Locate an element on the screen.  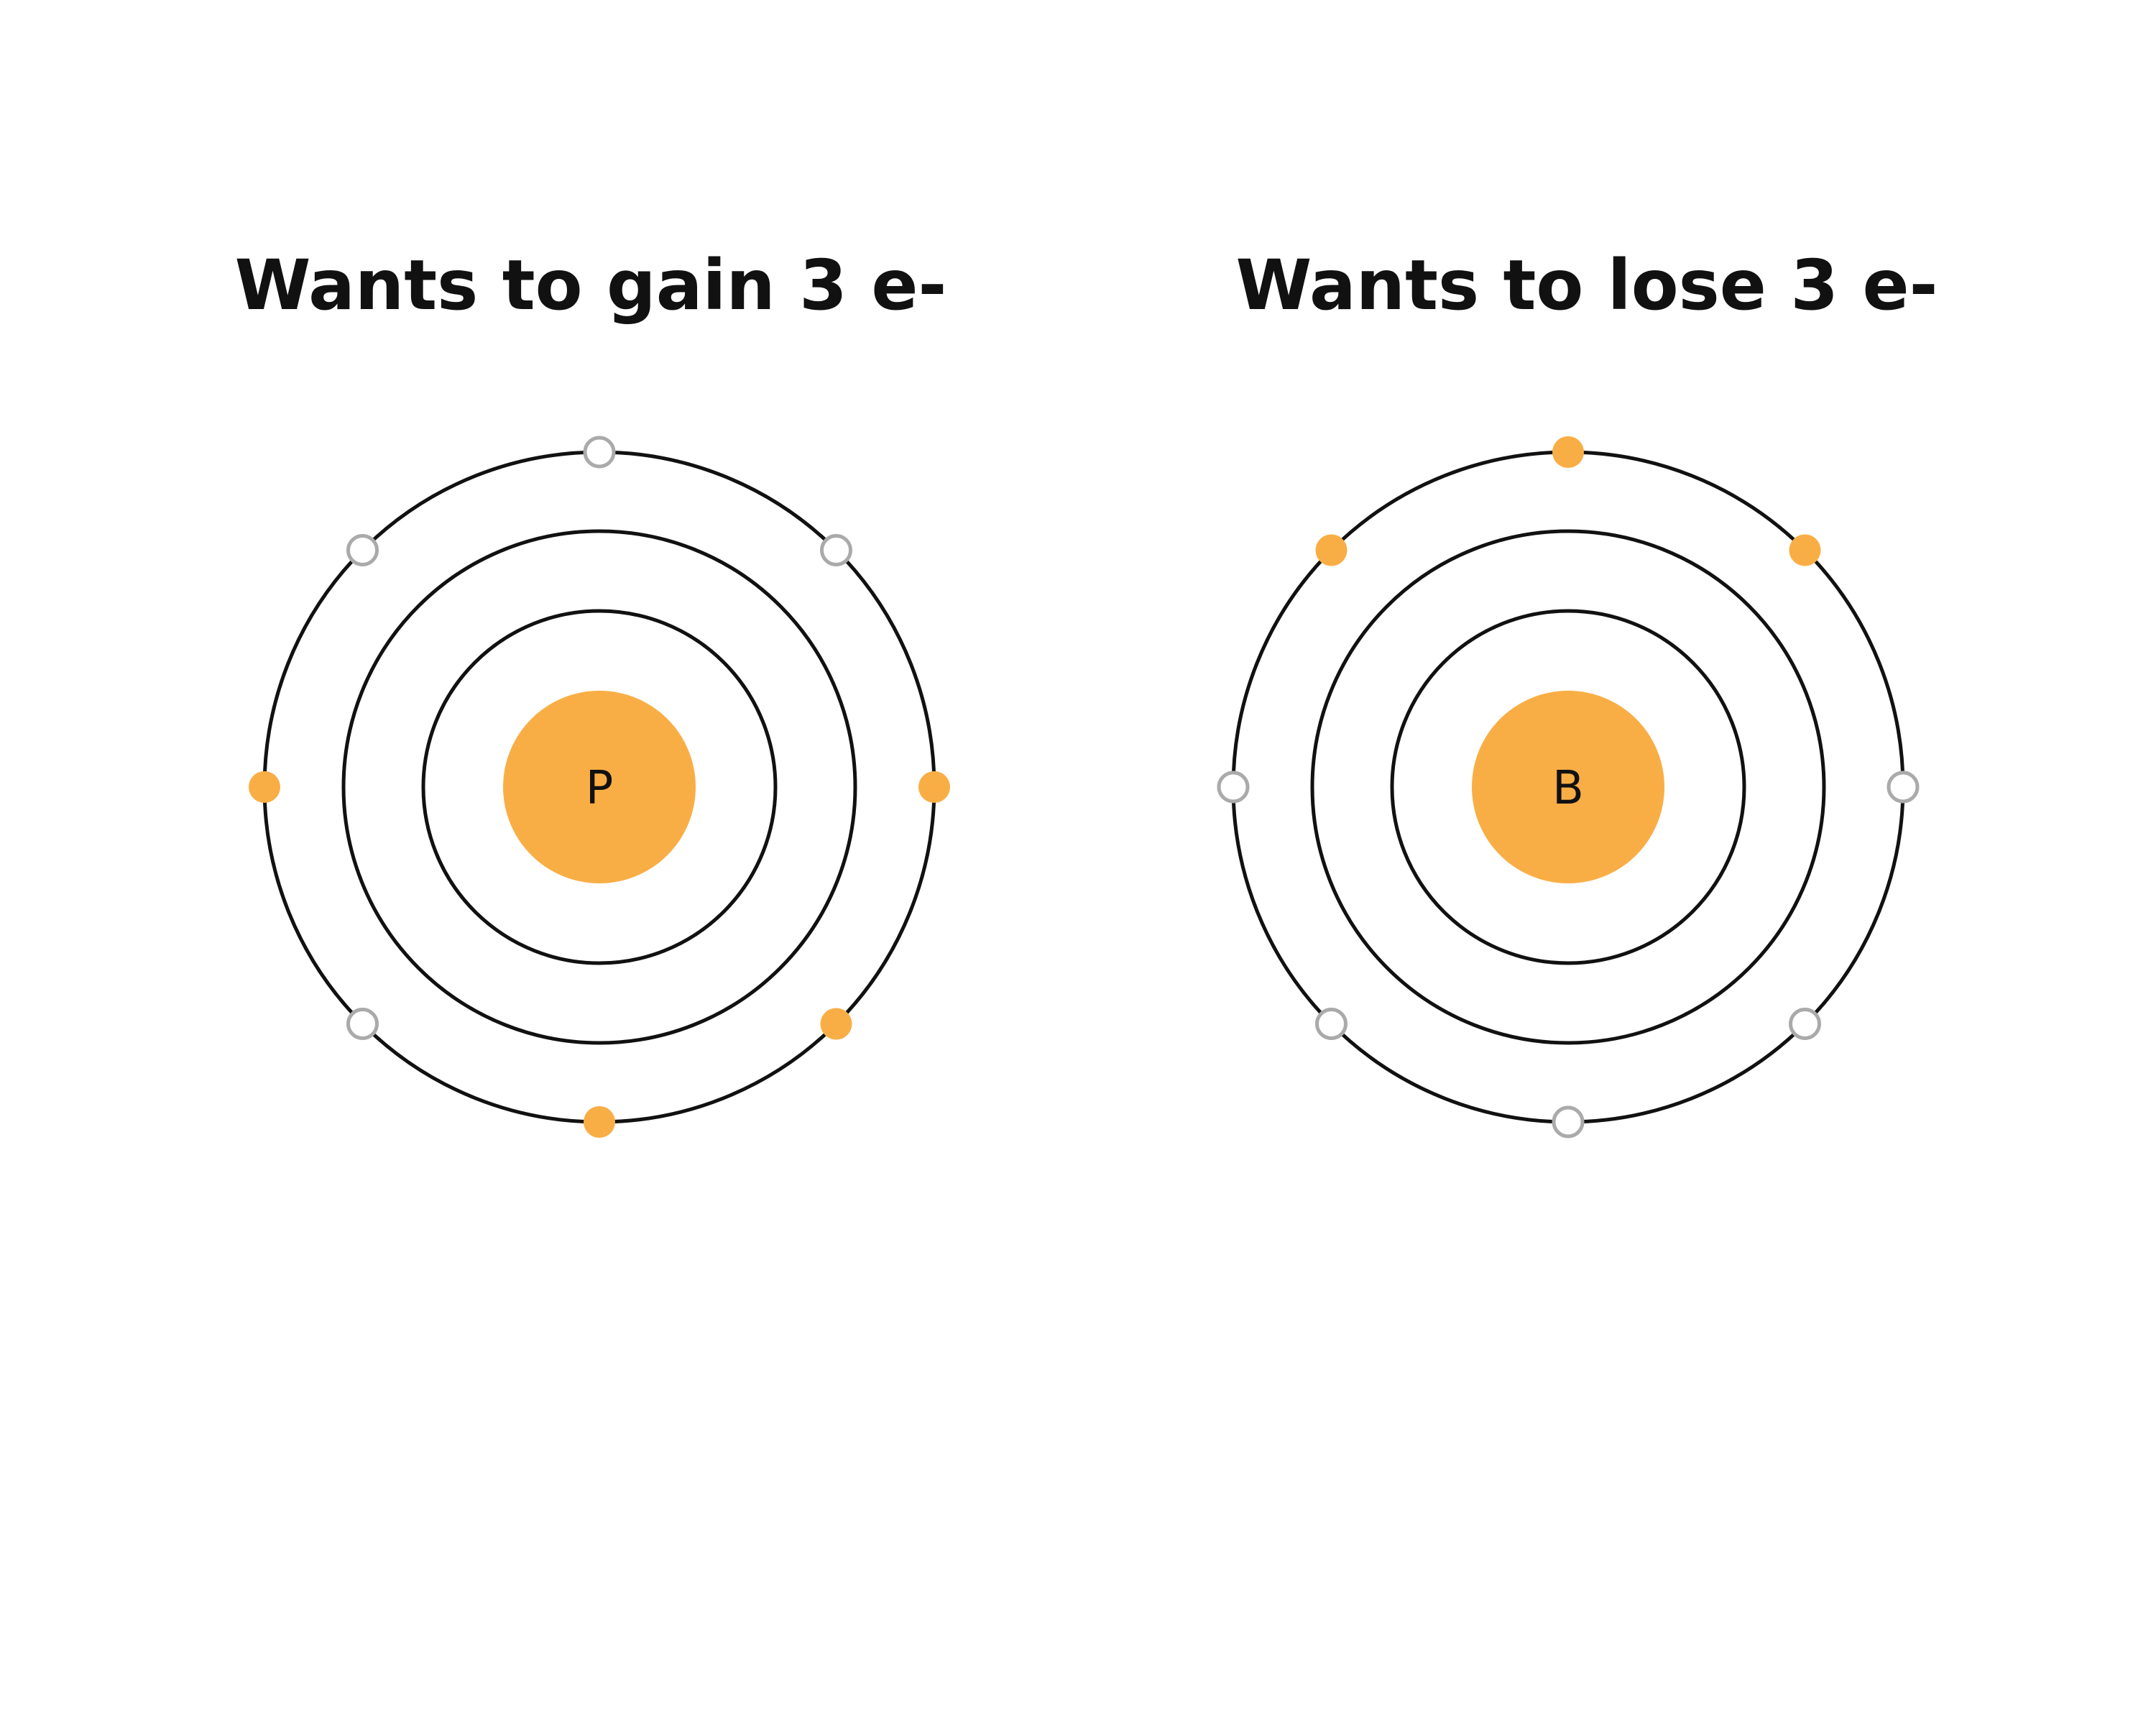
nucleus-symbol: B is located at coordinates (1568, 788).